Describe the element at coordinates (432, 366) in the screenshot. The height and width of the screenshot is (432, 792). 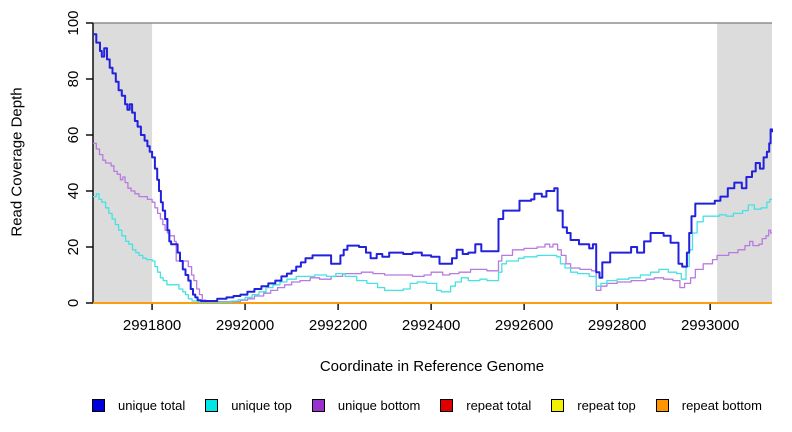
I see `x-axis-title: Coordinate in Reference Genome` at that location.